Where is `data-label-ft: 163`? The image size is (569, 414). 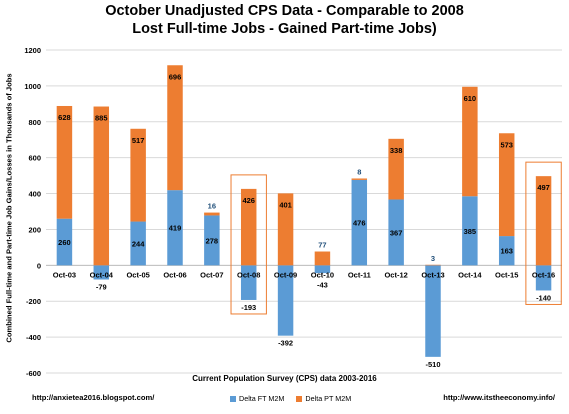
data-label-ft: 163 is located at coordinates (506, 251).